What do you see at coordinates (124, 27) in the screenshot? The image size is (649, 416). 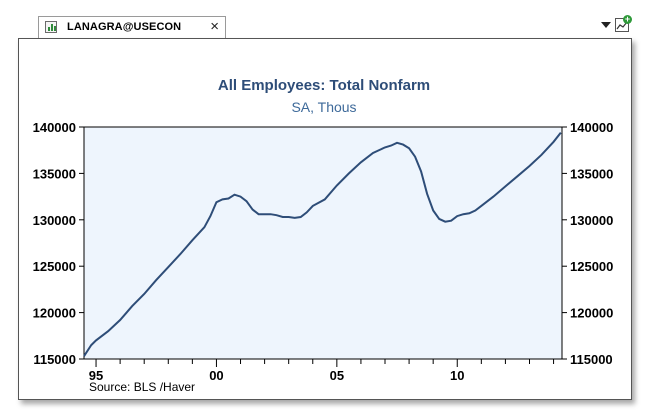 I see `tab-label: LANAGRA@USECON` at bounding box center [124, 27].